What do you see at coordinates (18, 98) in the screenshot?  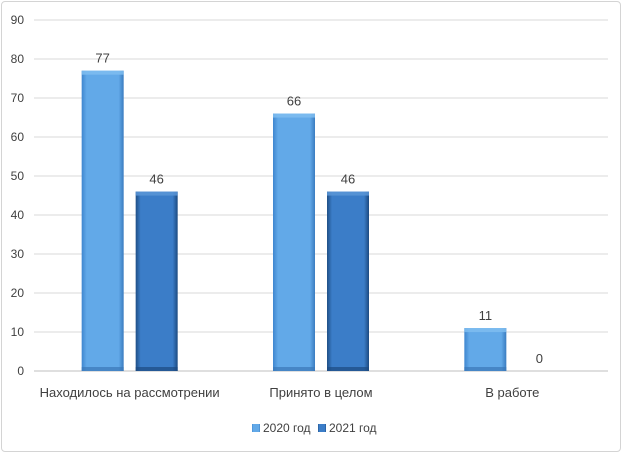 I see `y-tick-label: 70` at bounding box center [18, 98].